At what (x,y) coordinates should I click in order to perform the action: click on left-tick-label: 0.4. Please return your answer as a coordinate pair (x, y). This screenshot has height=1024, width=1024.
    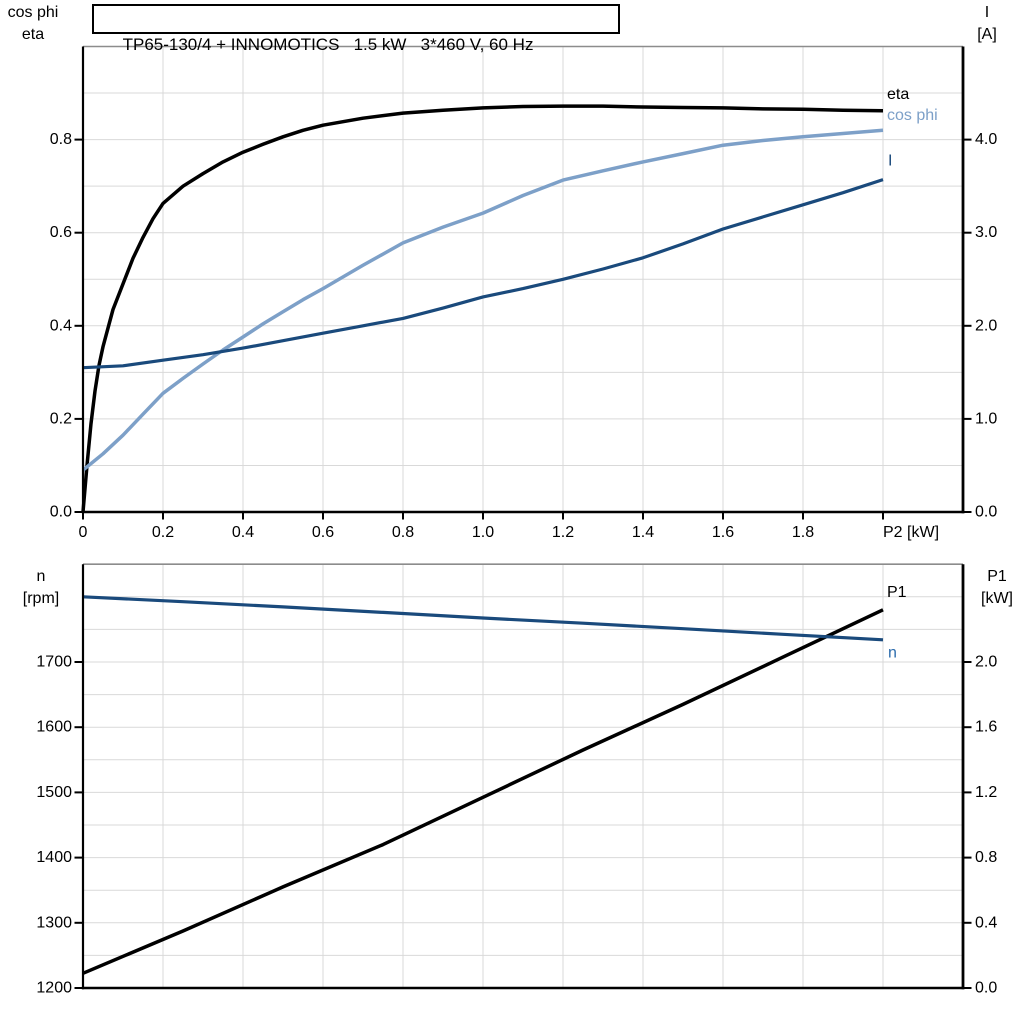
    Looking at the image, I should click on (61, 325).